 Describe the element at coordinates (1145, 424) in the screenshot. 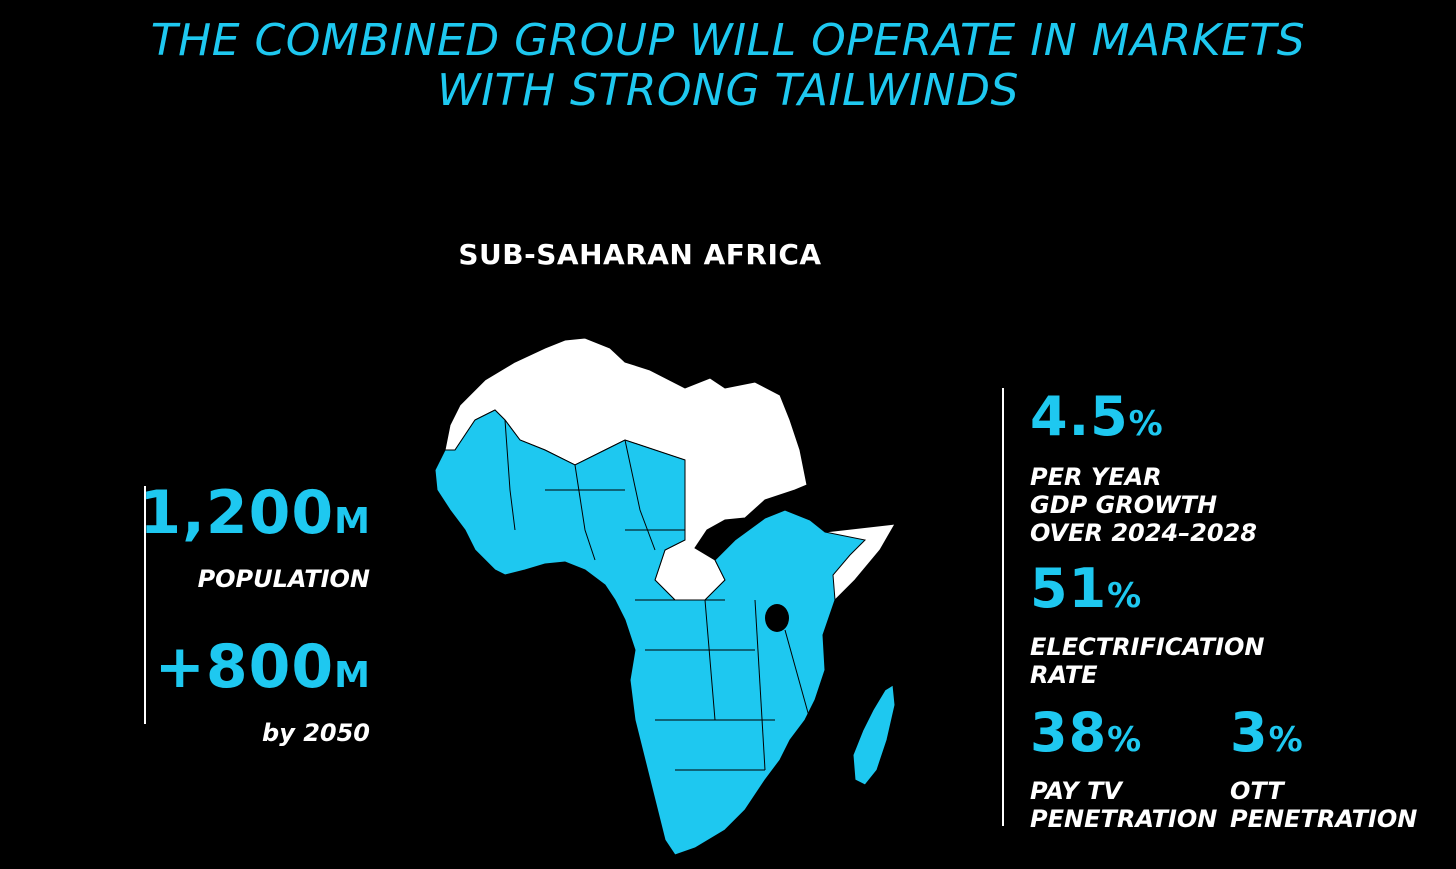

I see `gdp-growth-unit: %` at that location.